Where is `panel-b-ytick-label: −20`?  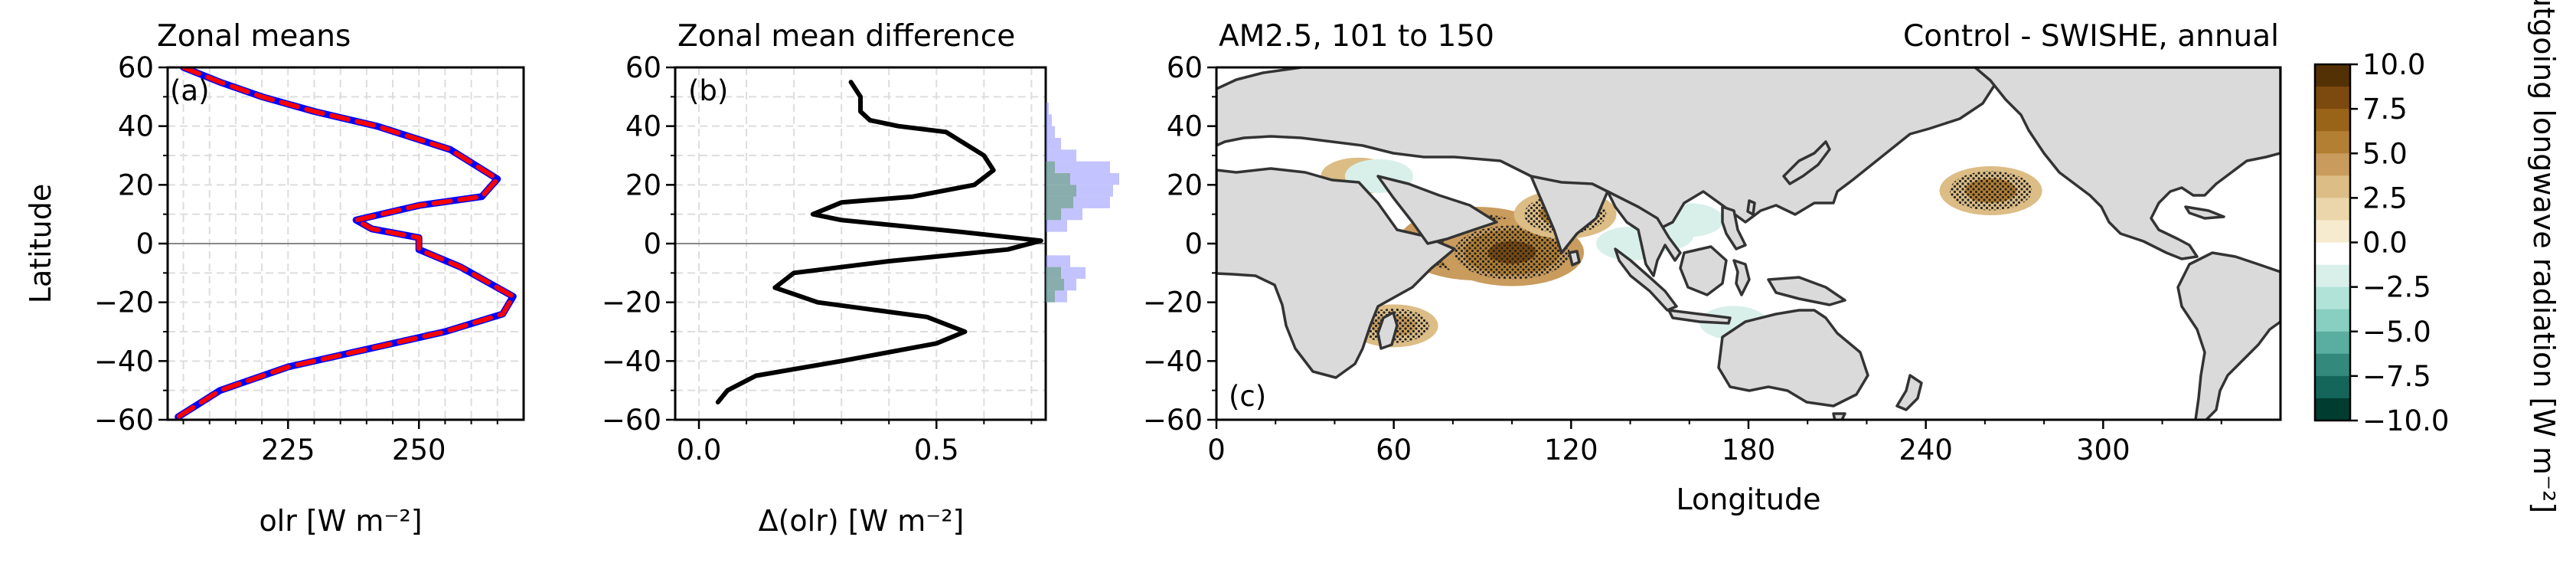
panel-b-ytick-label: −20 is located at coordinates (631, 302).